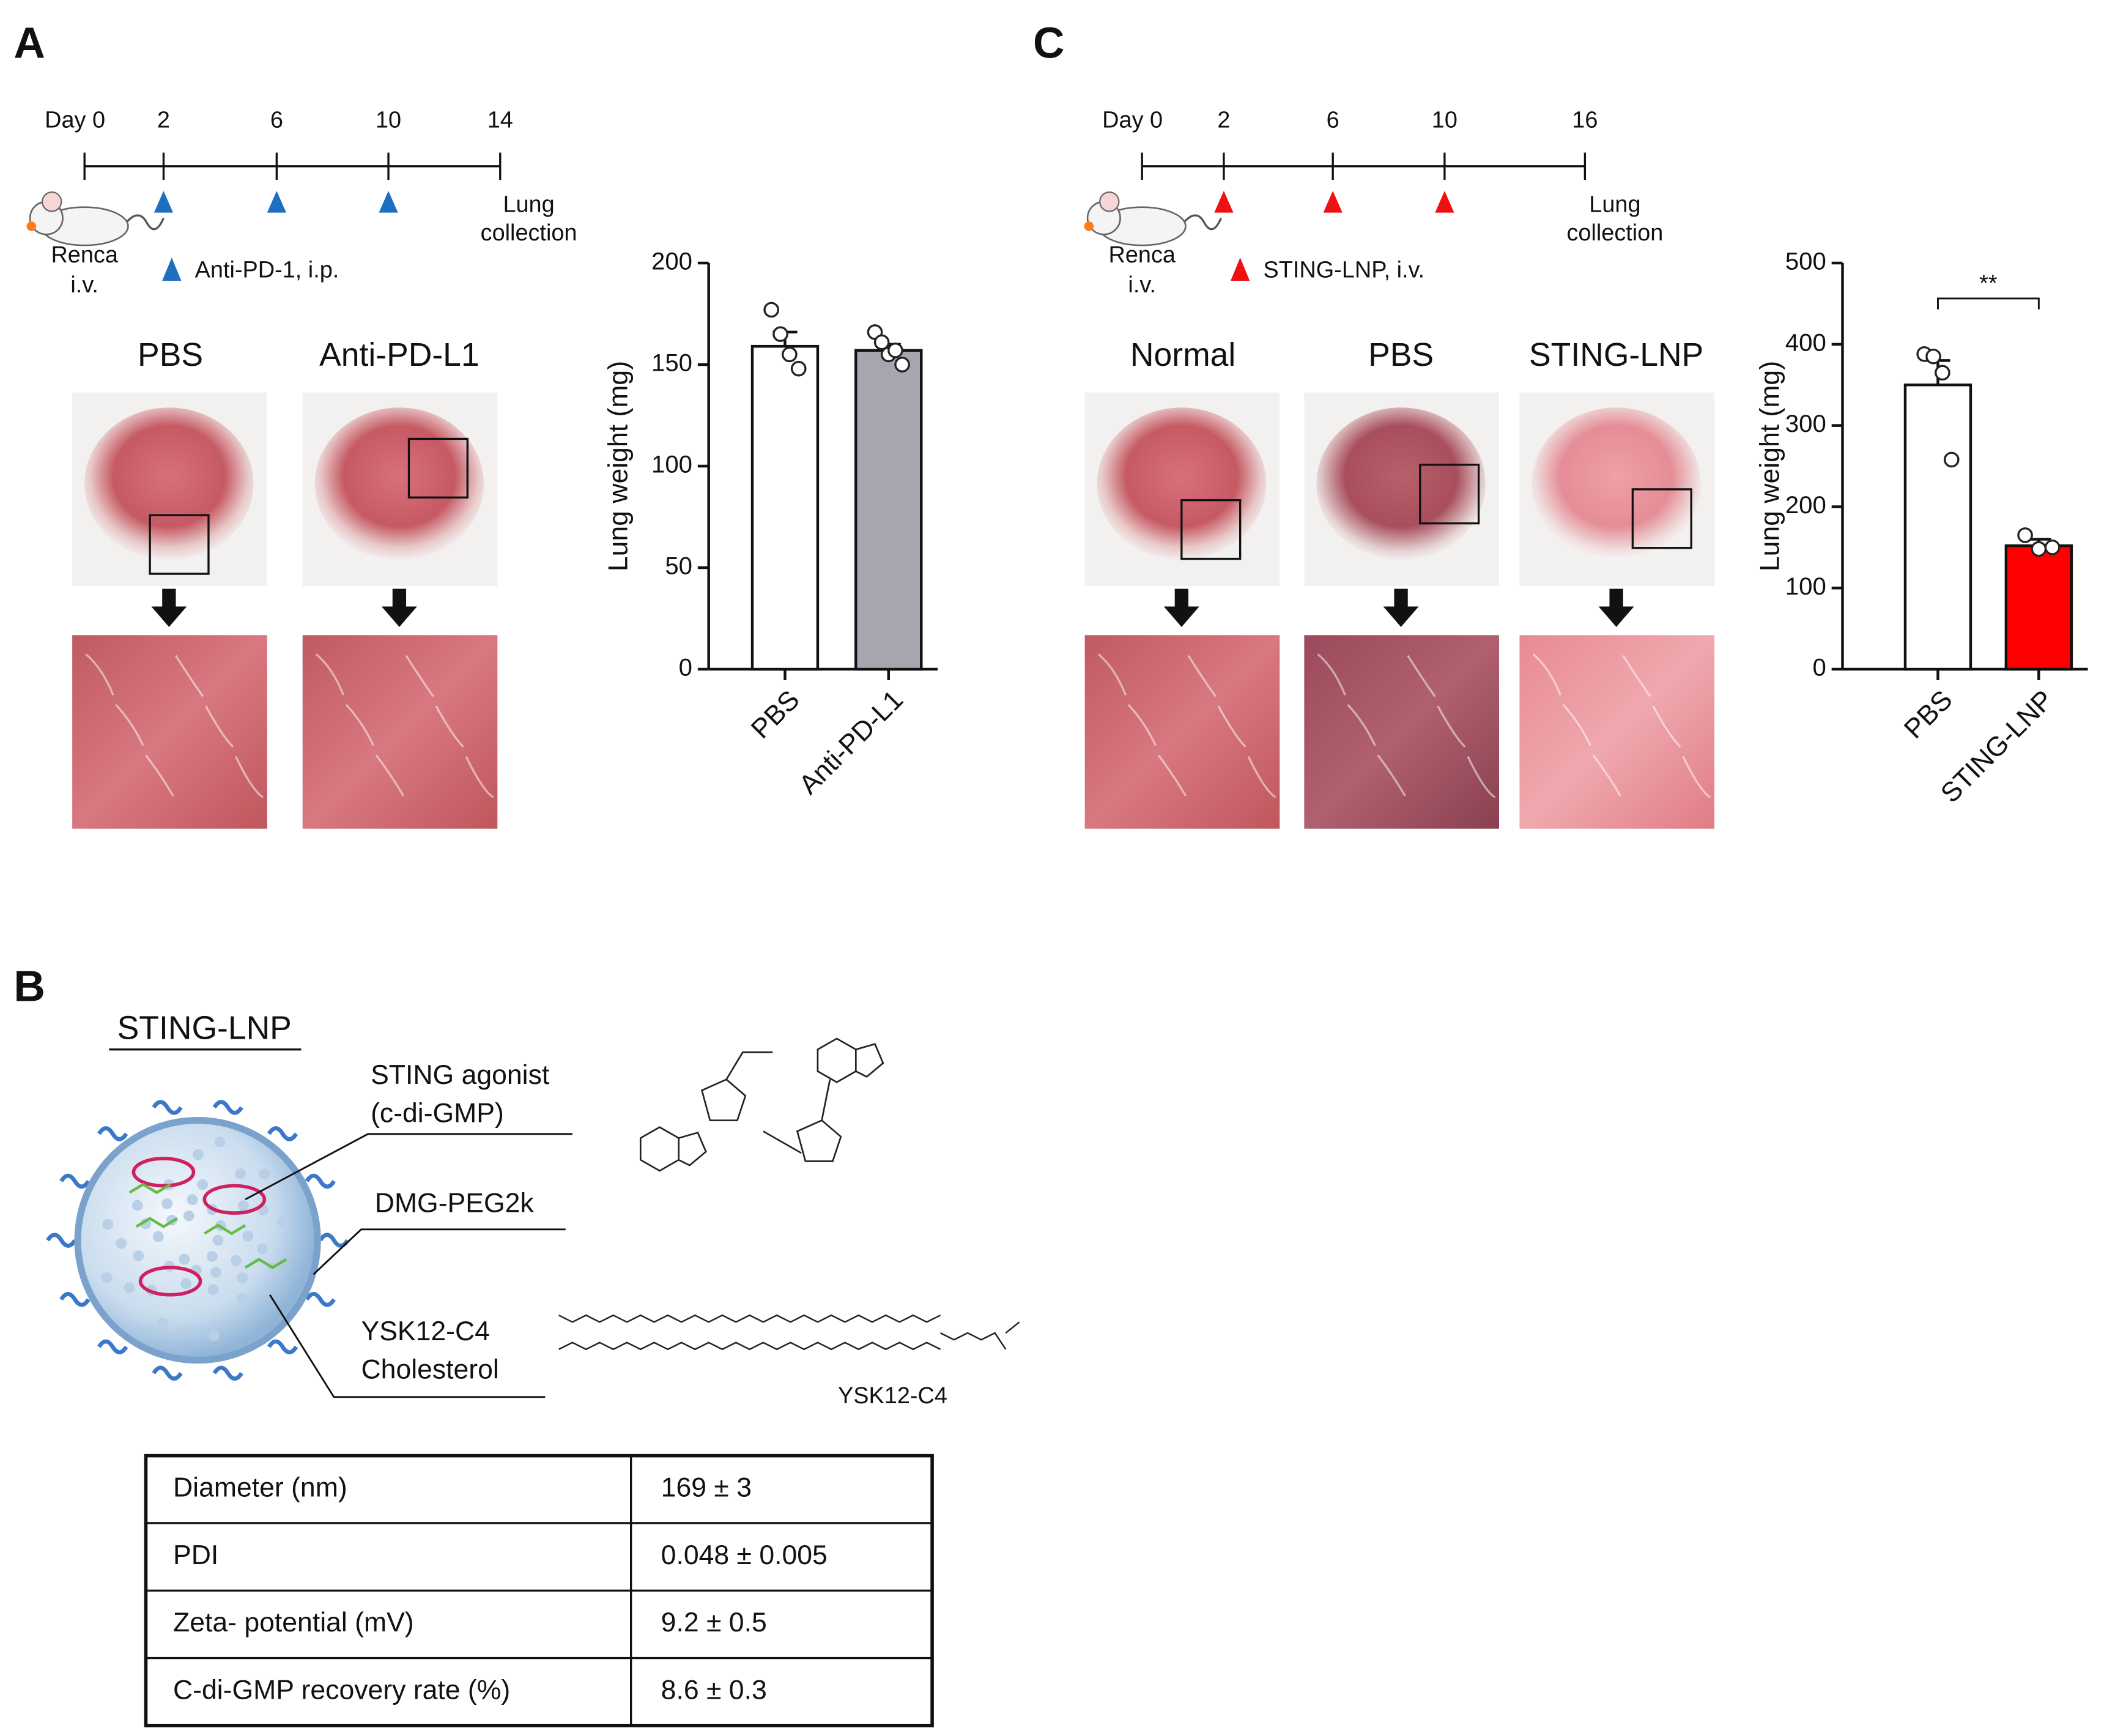  Describe the element at coordinates (500, 120) in the screenshot. I see `label: 14` at that location.